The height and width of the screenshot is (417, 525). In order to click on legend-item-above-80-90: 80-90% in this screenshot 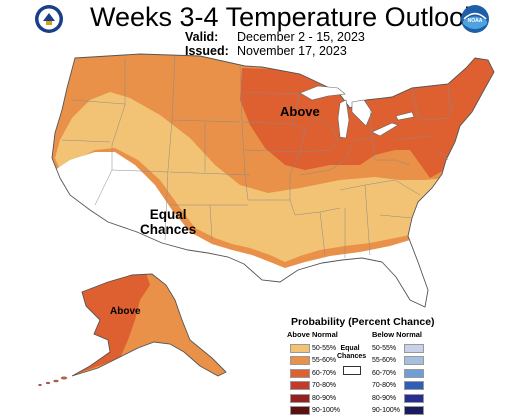, I will do `click(316, 398)`.